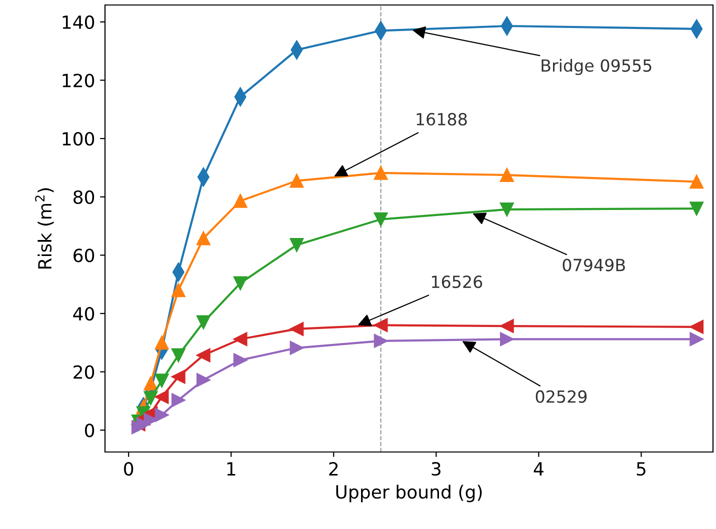  What do you see at coordinates (436, 469) in the screenshot?
I see `x-tick-label: 3` at bounding box center [436, 469].